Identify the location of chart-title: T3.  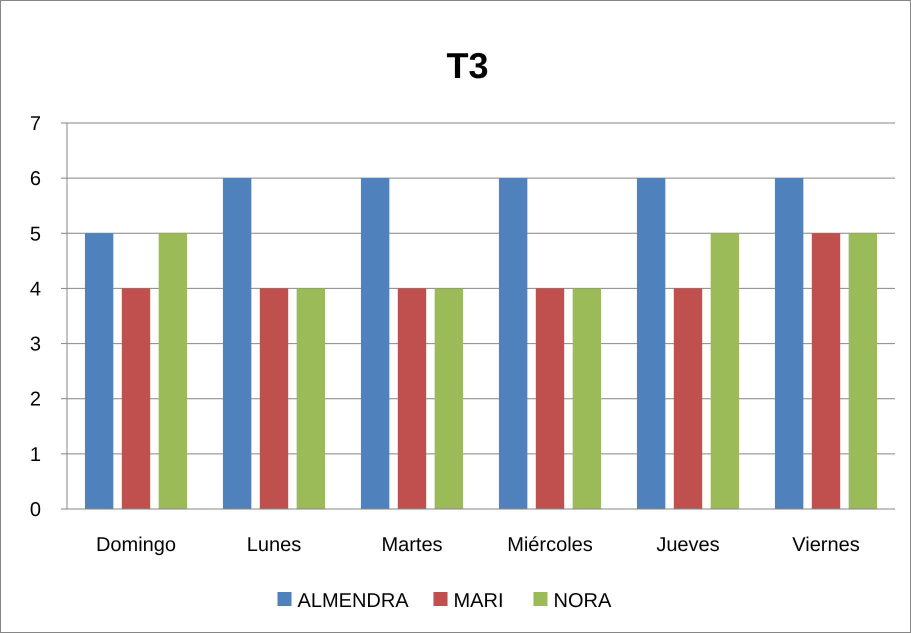
(467, 65).